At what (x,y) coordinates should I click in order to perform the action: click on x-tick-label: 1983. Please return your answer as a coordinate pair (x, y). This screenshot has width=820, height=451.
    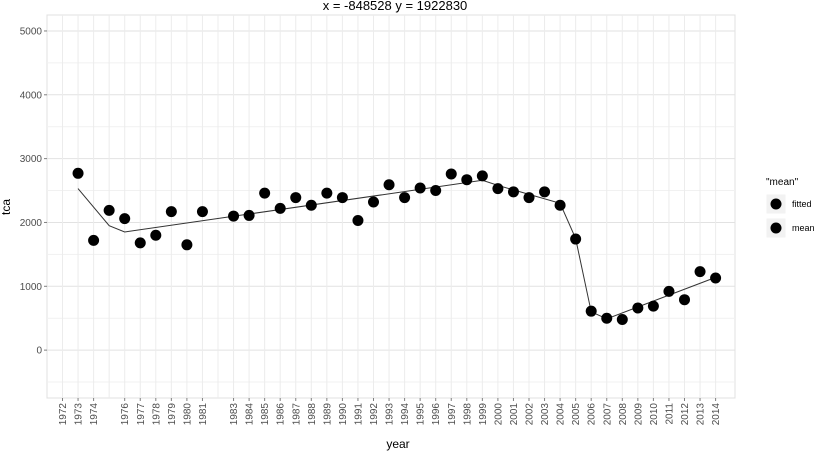
    Looking at the image, I should click on (234, 414).